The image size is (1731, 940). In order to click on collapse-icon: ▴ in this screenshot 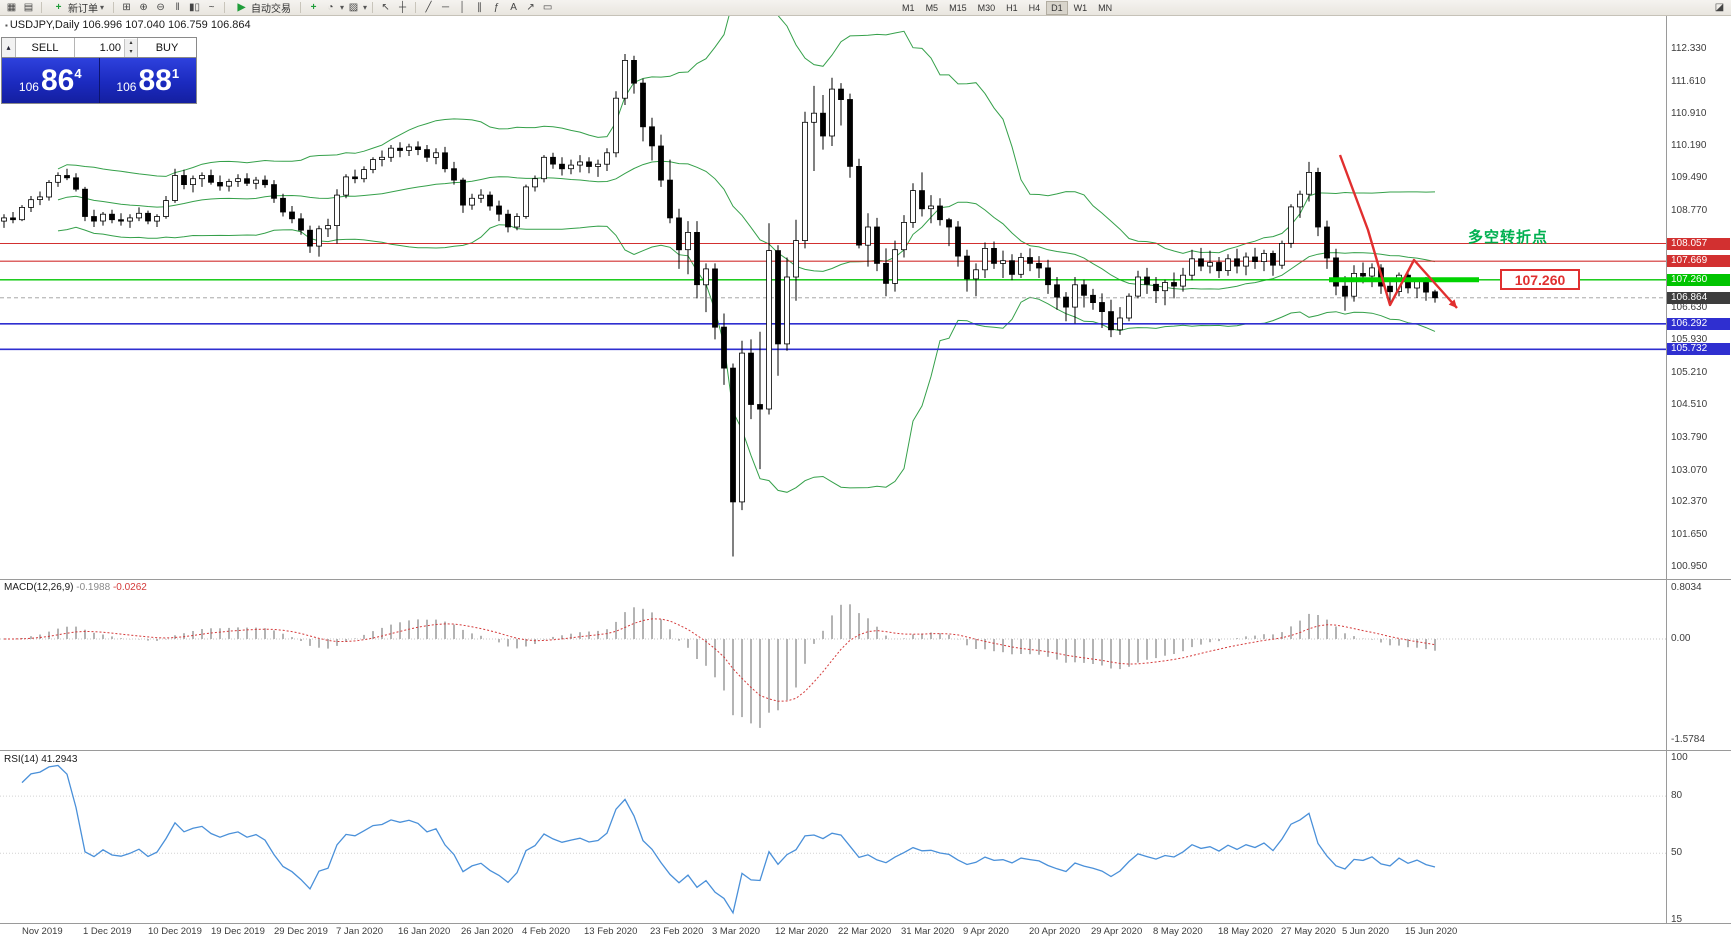, I will do `click(8, 47)`.